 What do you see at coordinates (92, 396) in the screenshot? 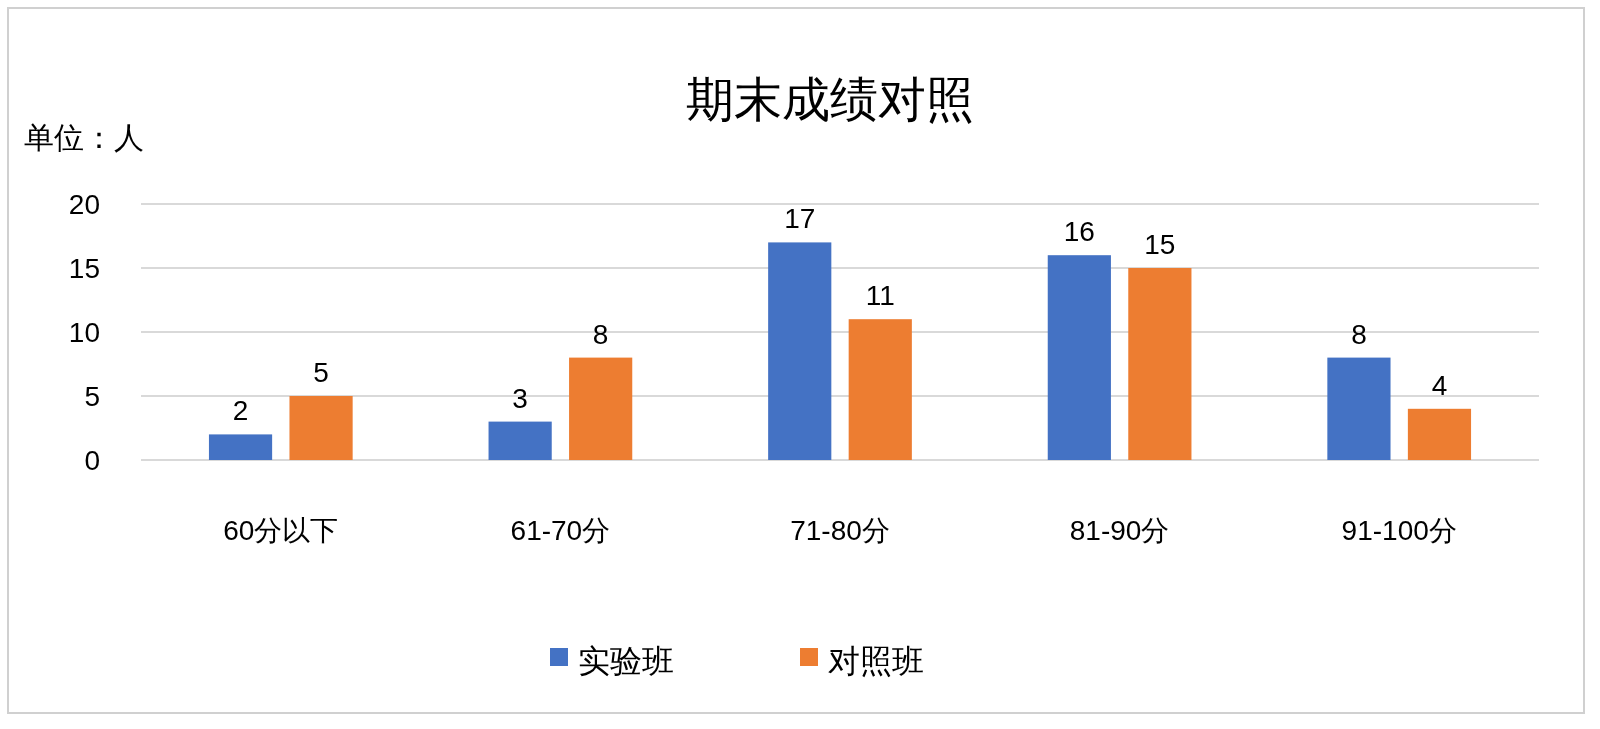
I see `y-tick-label: 5` at bounding box center [92, 396].